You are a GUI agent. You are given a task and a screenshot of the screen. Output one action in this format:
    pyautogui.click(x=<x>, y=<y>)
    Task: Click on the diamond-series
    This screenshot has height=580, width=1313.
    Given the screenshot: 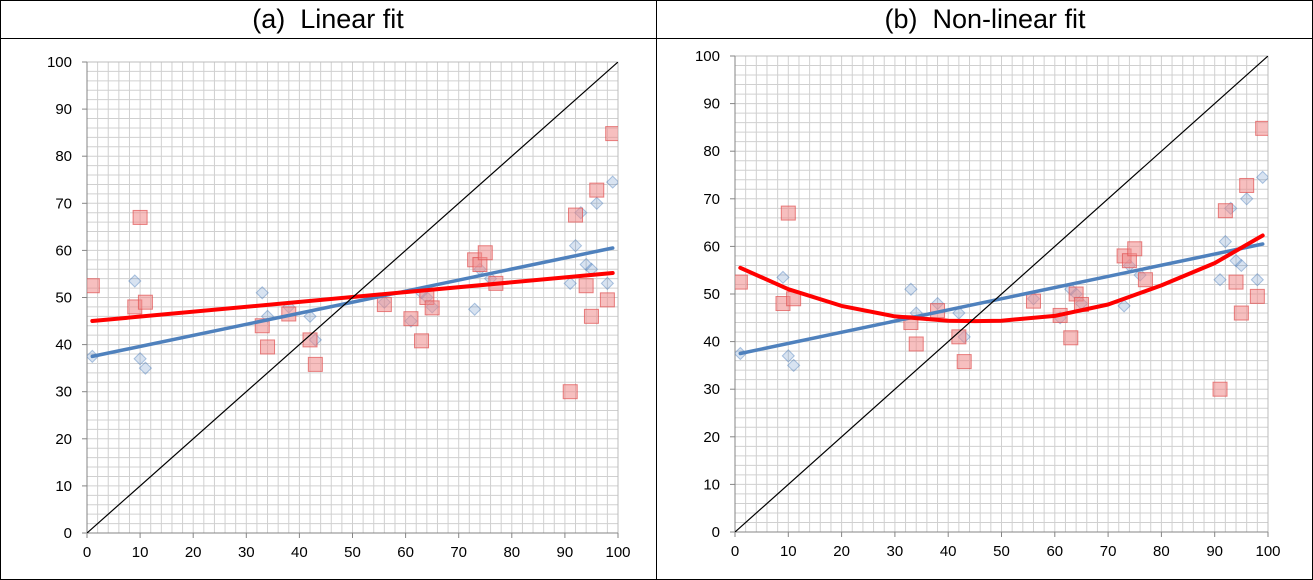 What is the action you would take?
    pyautogui.click(x=352, y=275)
    